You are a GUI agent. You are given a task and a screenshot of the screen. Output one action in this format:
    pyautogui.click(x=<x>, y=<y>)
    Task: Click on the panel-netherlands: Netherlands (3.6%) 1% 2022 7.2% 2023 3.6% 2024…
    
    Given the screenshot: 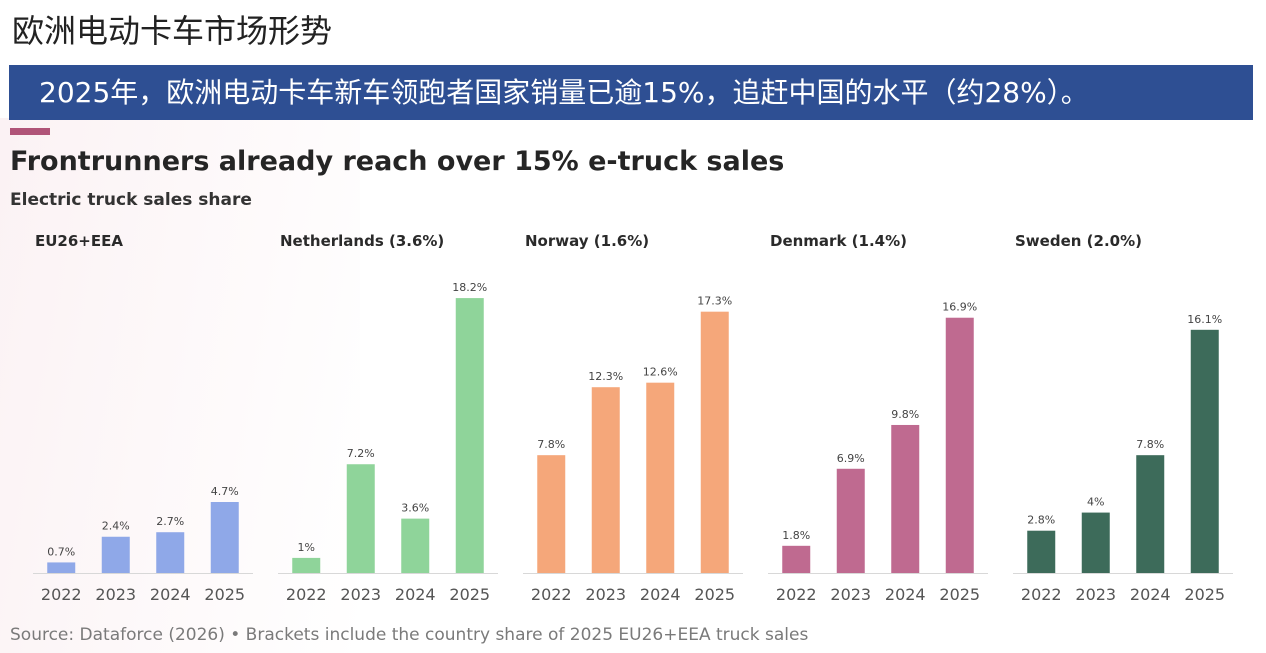 What is the action you would take?
    pyautogui.click(x=388, y=418)
    